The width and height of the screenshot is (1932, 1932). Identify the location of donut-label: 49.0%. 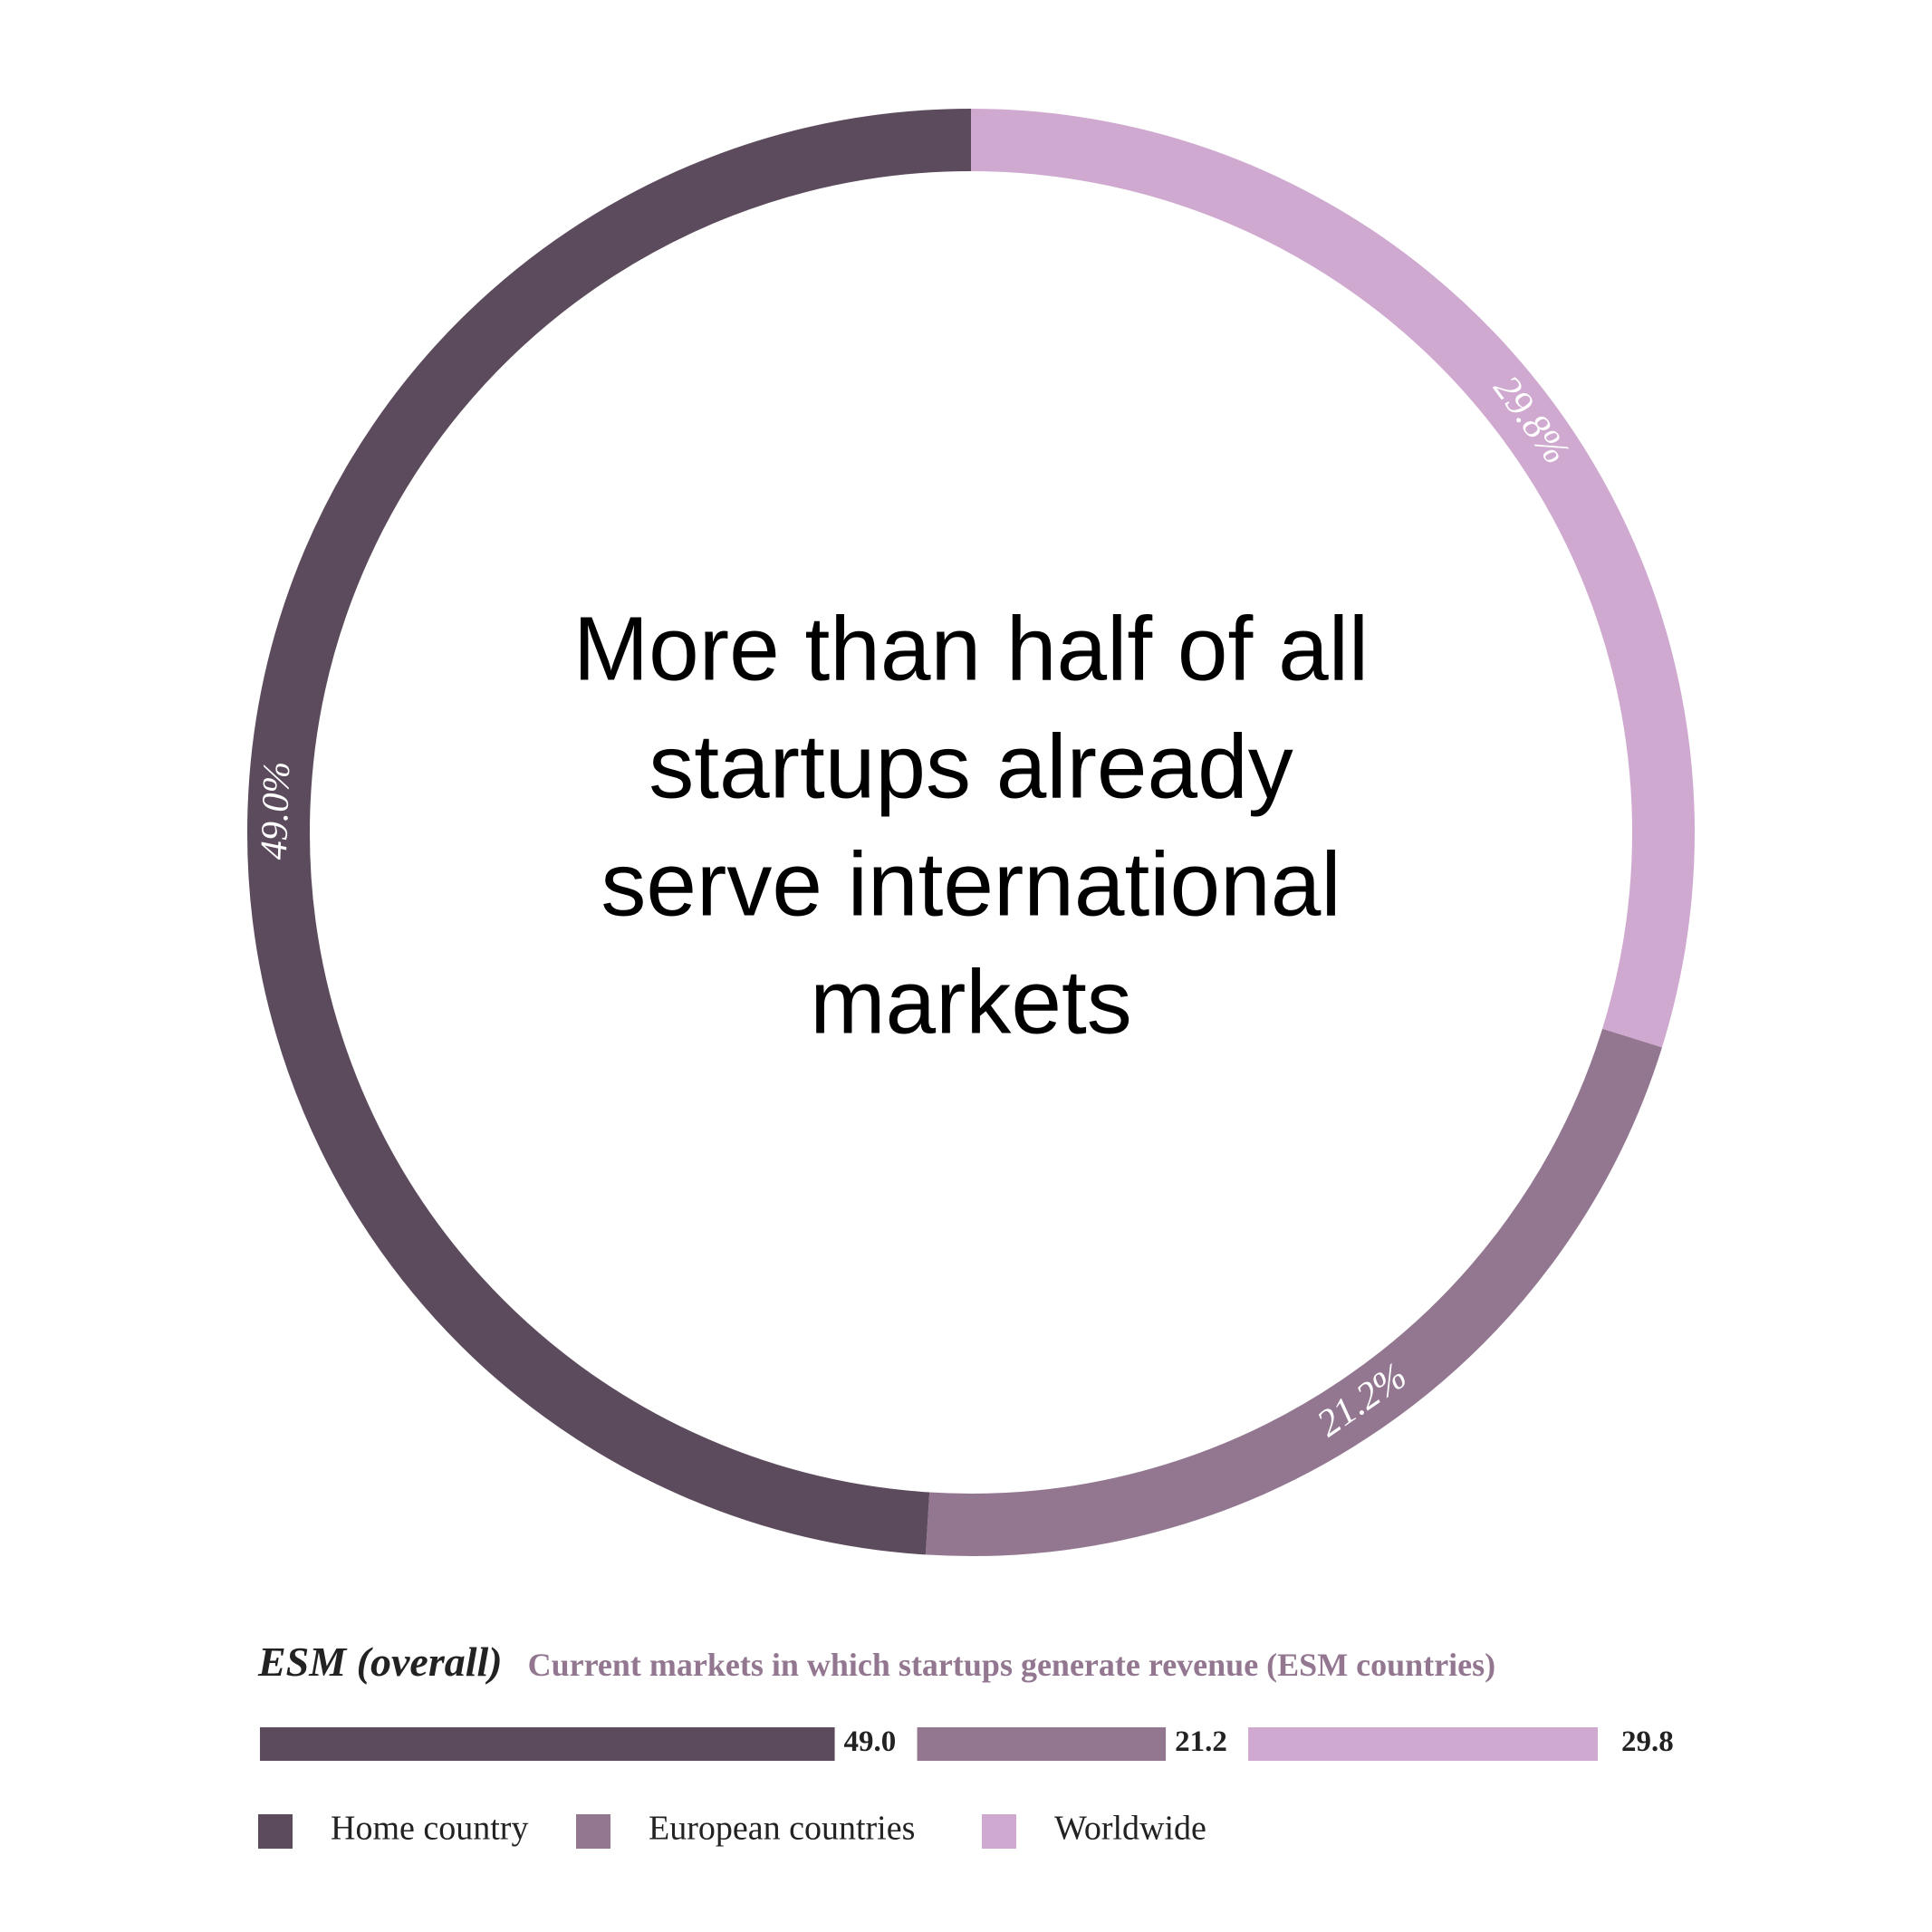
(276, 810).